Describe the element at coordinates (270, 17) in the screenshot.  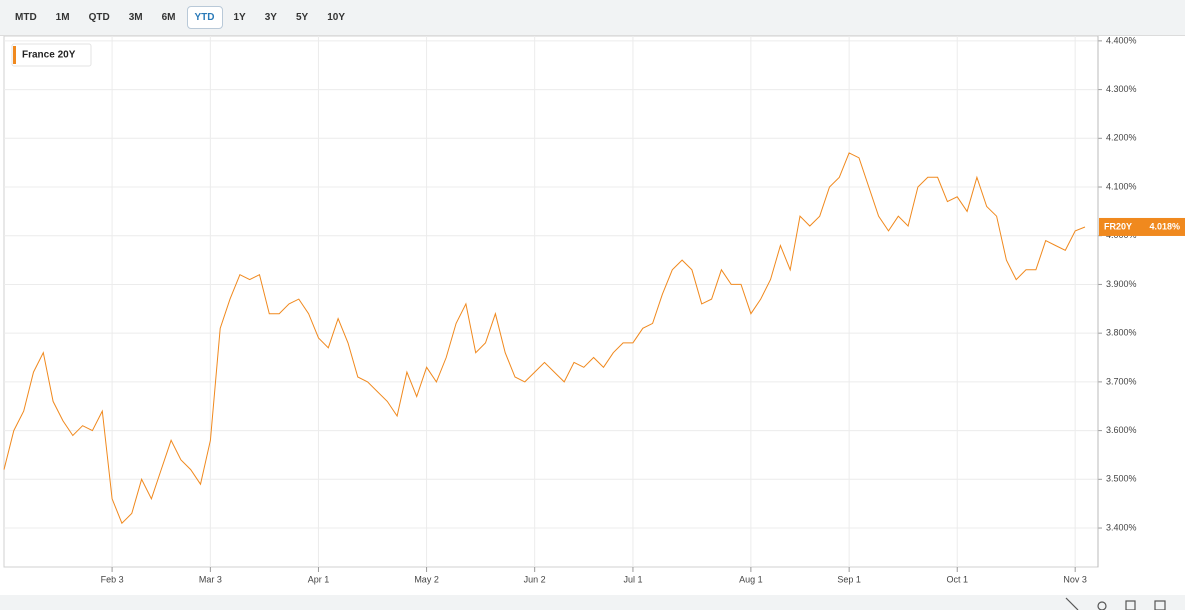
I see `range-button: 3Y` at that location.